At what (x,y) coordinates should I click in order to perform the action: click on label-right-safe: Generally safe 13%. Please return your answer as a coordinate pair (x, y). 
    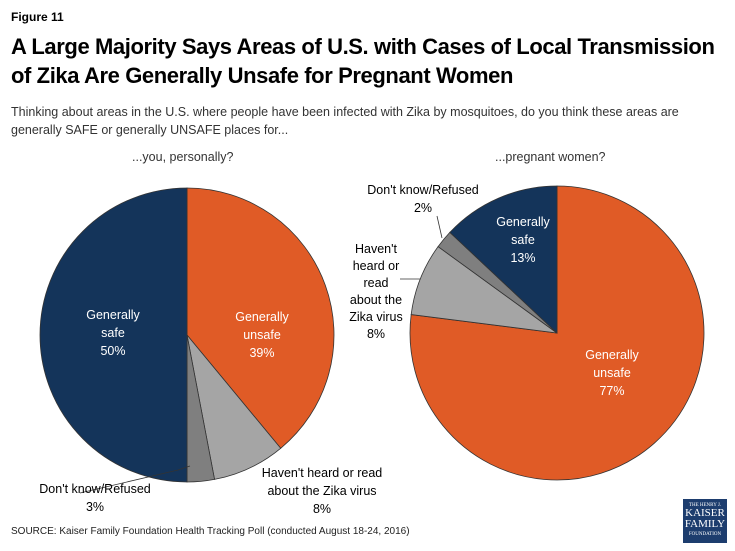
    Looking at the image, I should click on (523, 240).